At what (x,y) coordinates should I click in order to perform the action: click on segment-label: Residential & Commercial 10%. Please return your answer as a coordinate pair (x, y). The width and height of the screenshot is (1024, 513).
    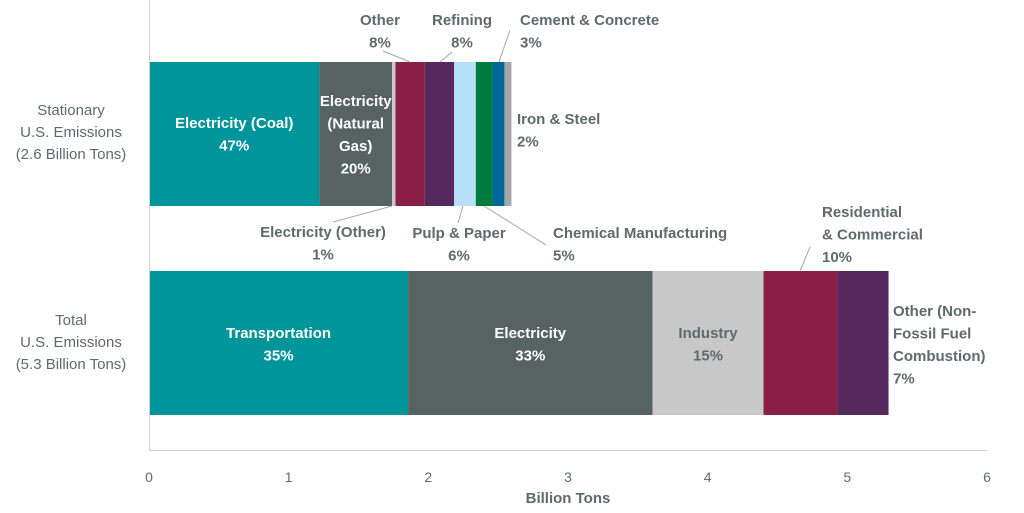
    Looking at the image, I should click on (872, 235).